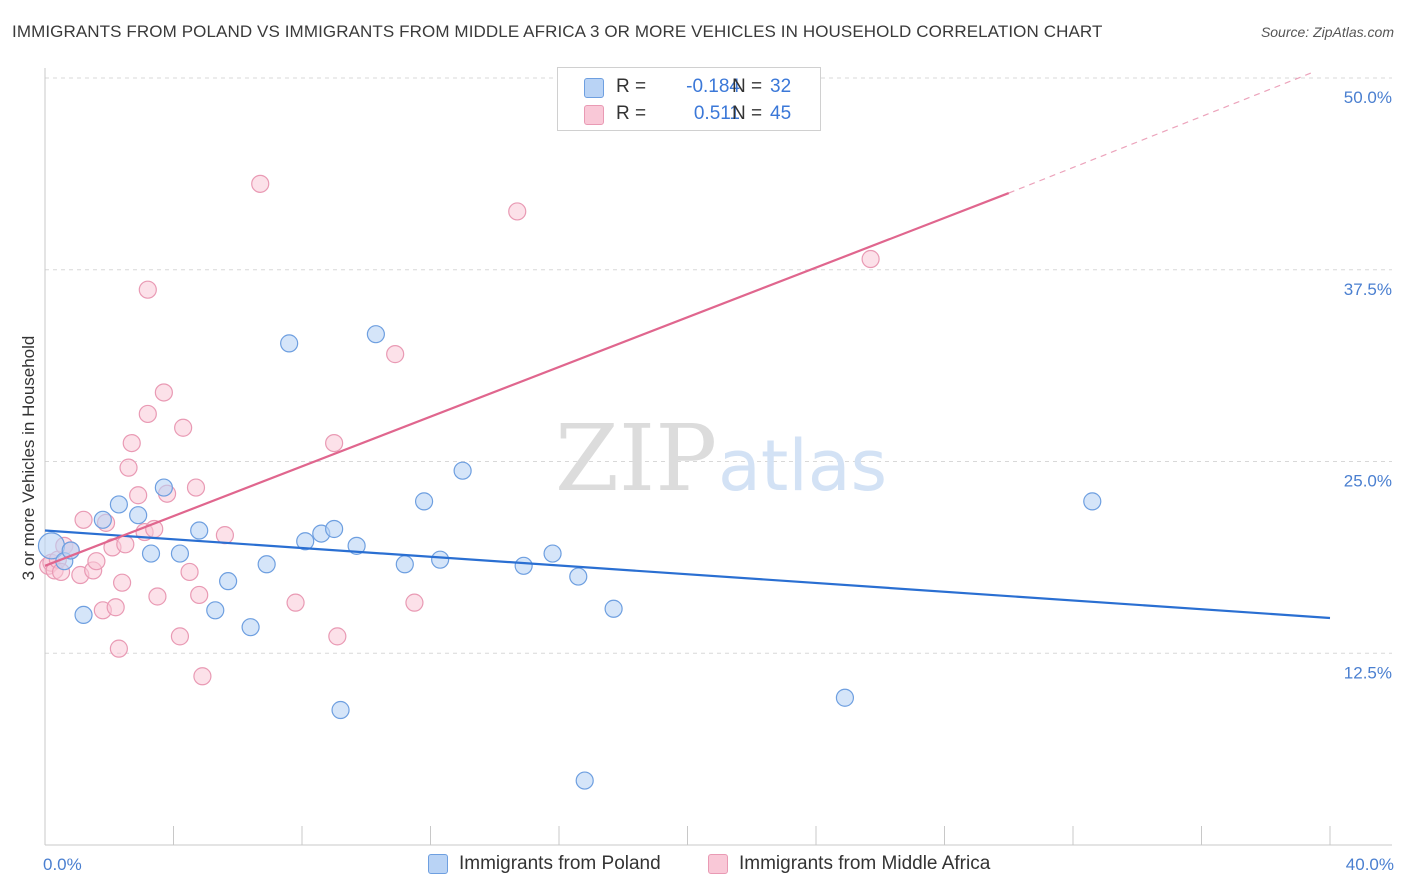  I want to click on middle-africa-legend-swatch, so click(718, 864).